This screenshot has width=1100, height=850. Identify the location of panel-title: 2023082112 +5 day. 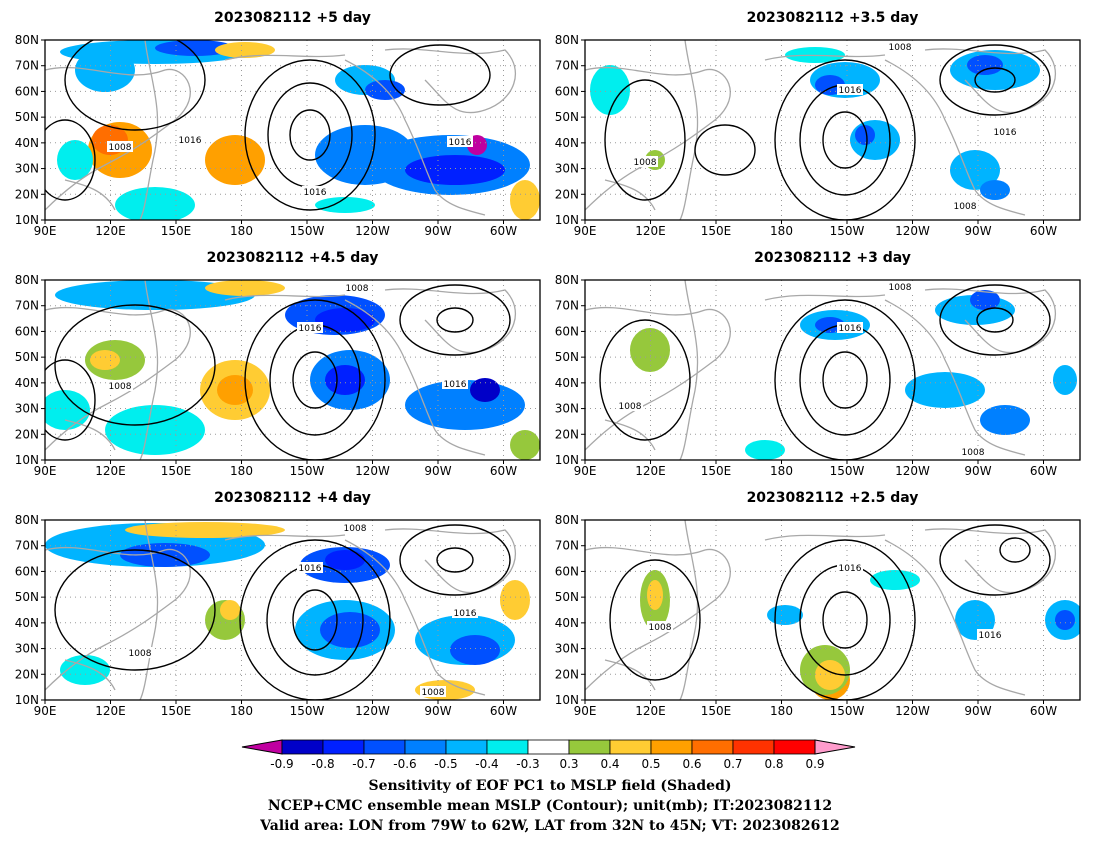
(292, 18).